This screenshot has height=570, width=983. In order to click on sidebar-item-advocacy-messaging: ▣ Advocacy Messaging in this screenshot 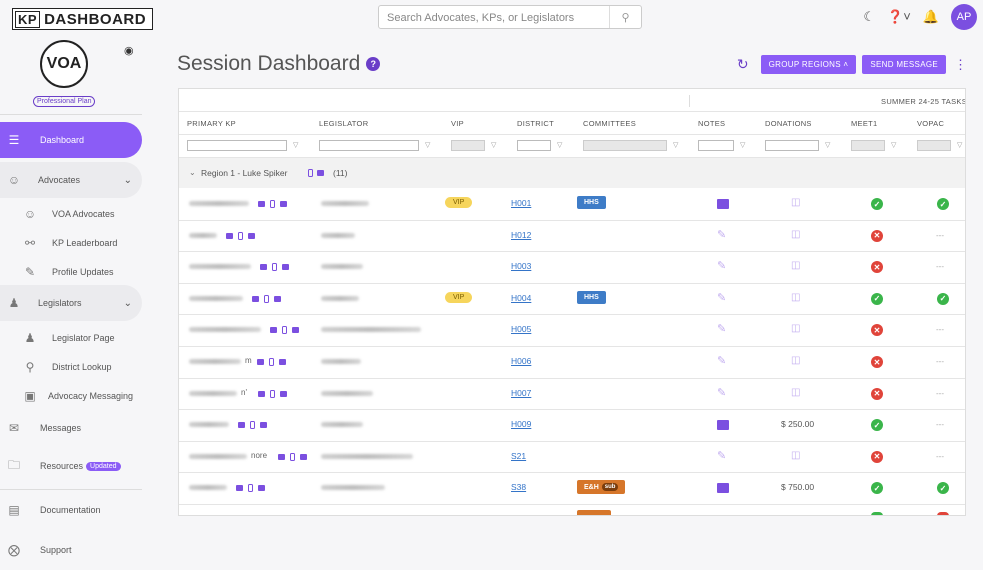, I will do `click(71, 396)`.